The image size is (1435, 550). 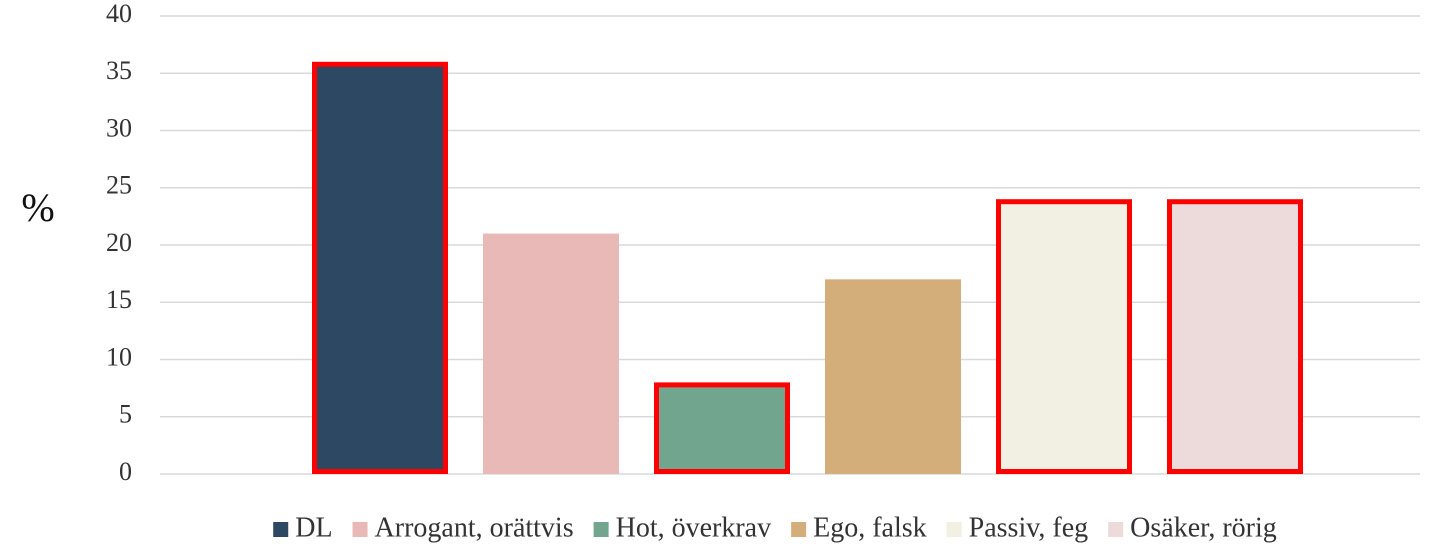 I want to click on y-tick-label: 20, so click(x=119, y=242).